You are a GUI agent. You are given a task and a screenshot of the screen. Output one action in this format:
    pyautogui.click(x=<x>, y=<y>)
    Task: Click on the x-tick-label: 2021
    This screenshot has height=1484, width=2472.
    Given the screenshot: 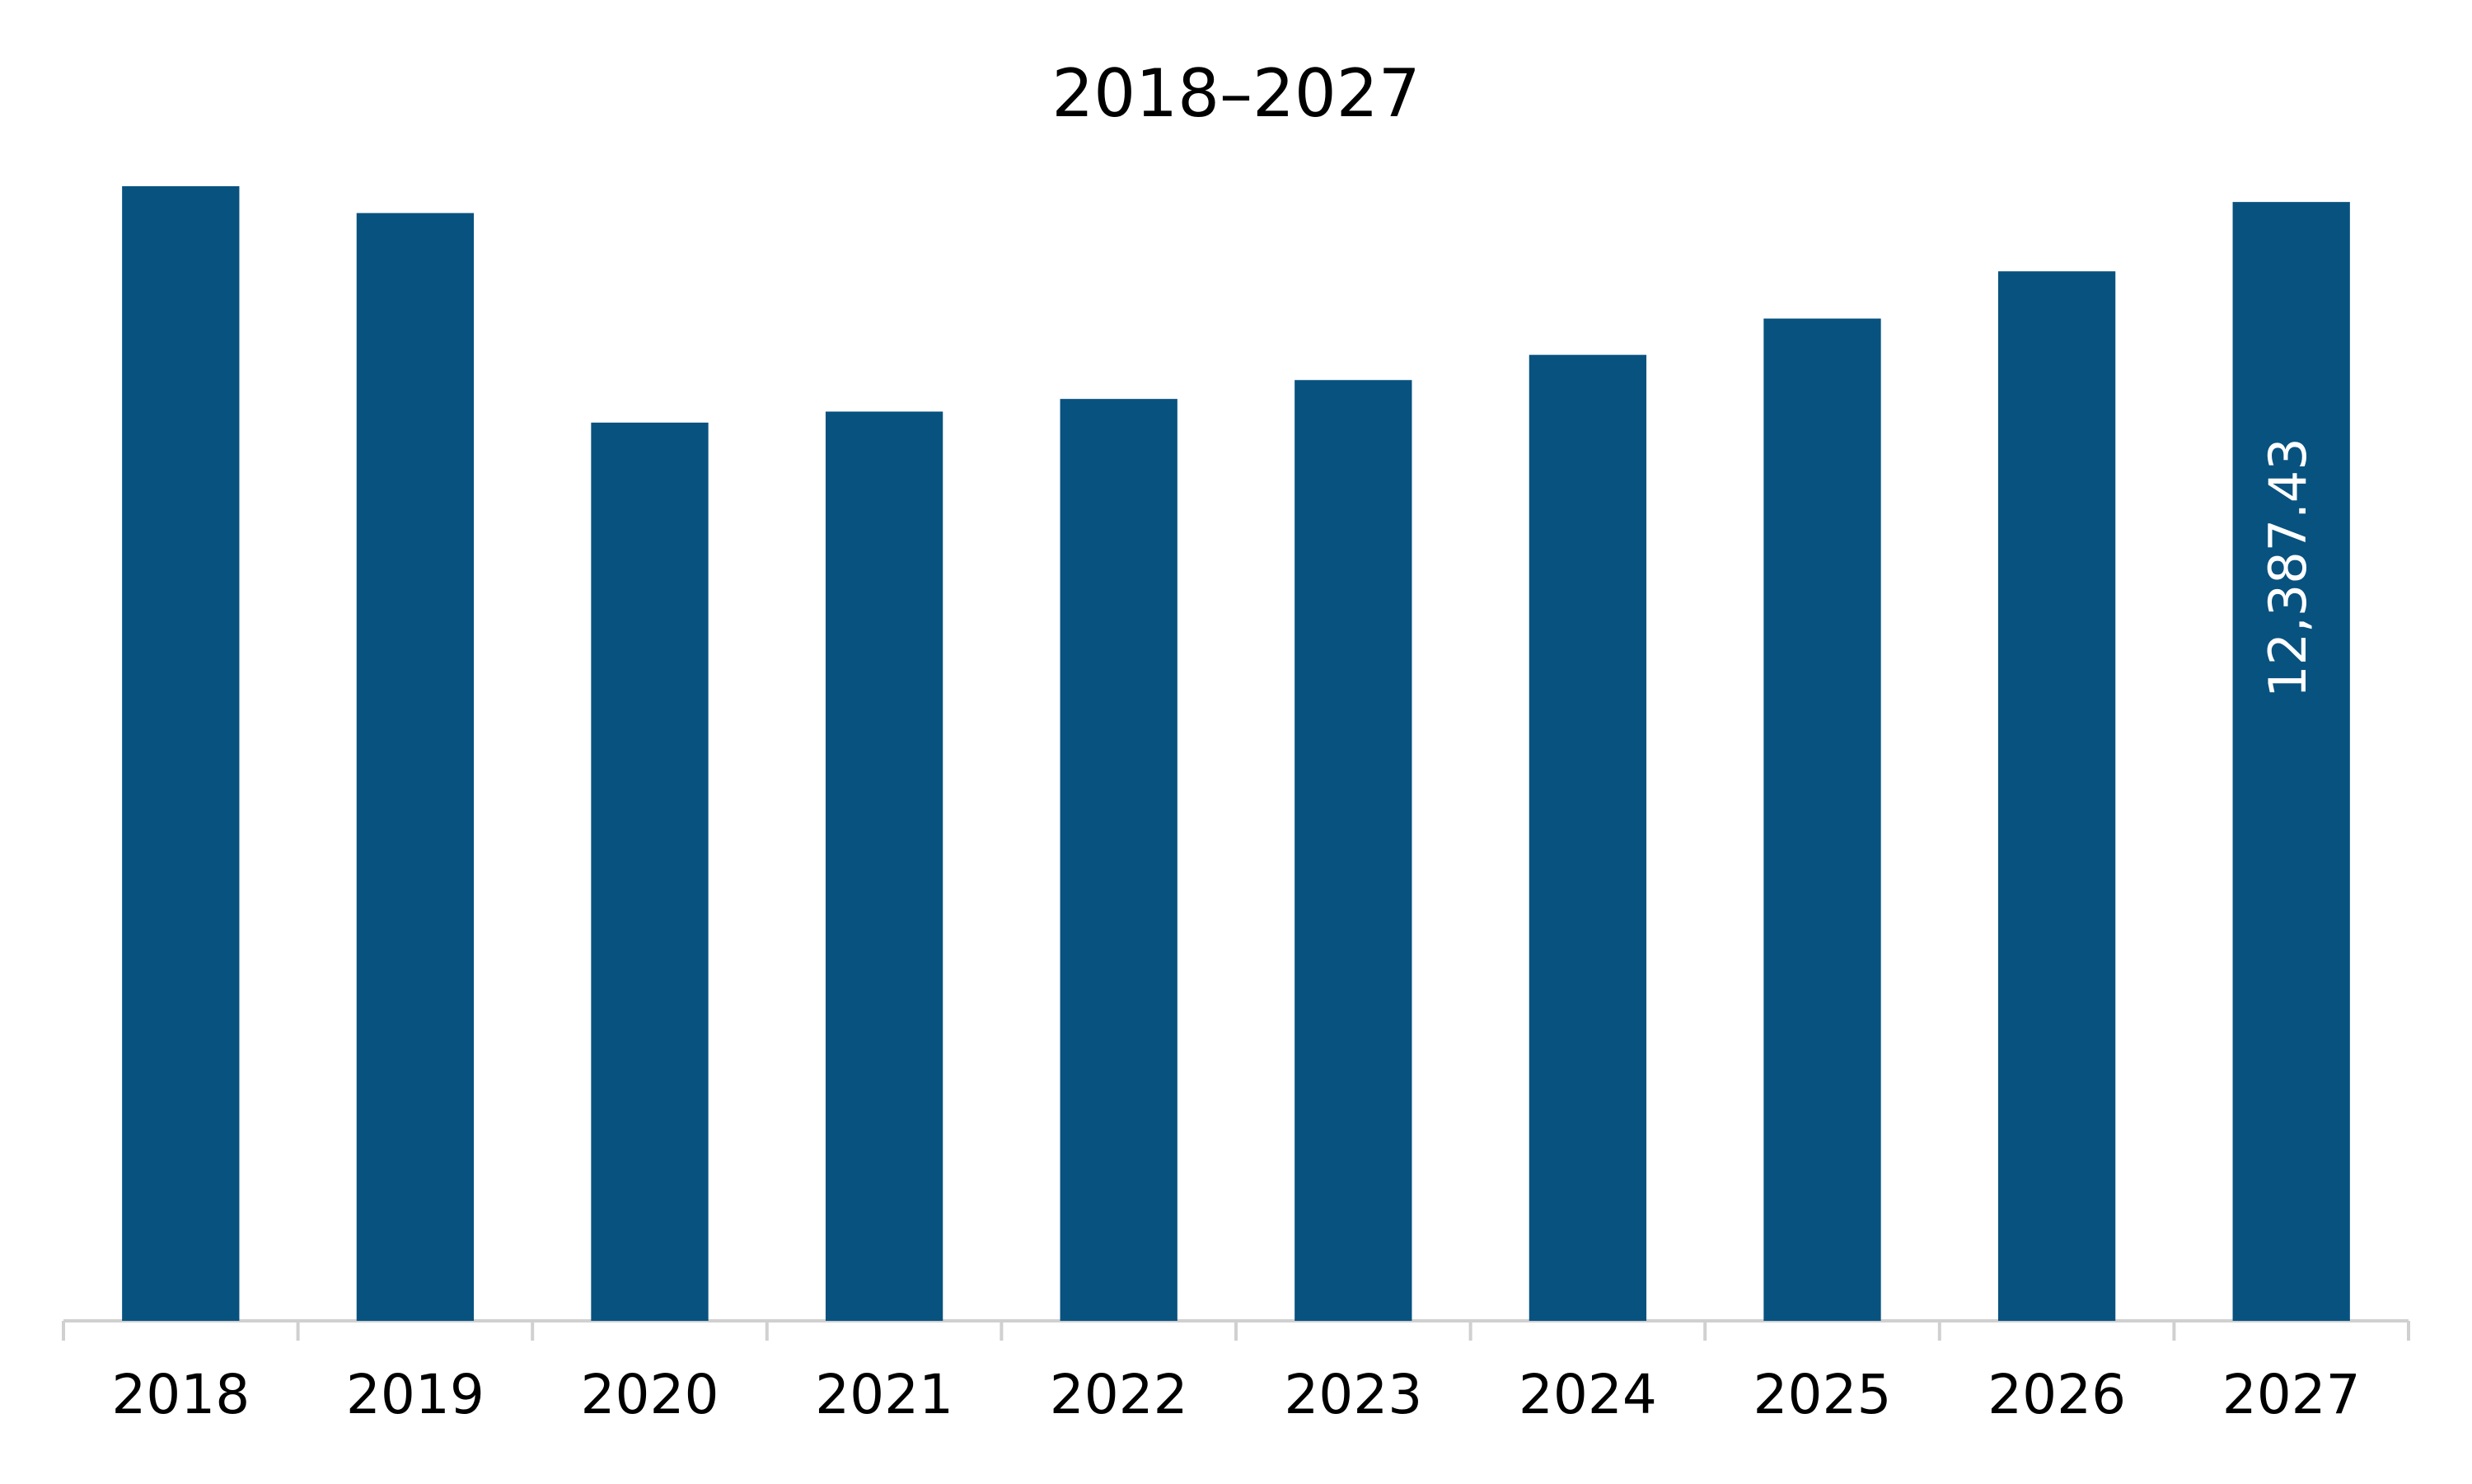 What is the action you would take?
    pyautogui.click(x=884, y=1395)
    